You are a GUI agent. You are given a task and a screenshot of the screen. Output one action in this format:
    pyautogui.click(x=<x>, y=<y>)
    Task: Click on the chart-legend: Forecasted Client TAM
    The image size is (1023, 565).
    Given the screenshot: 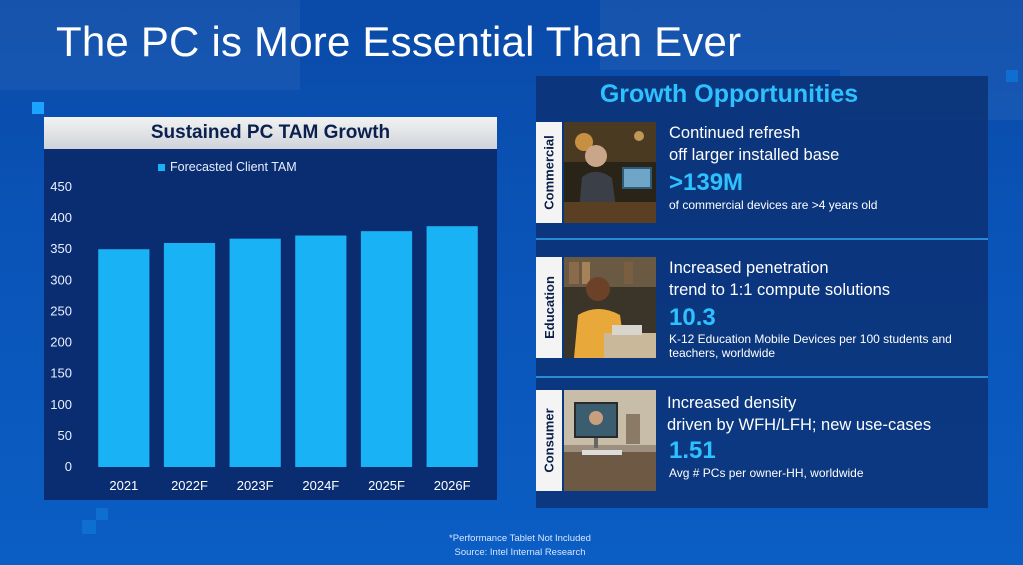 What is the action you would take?
    pyautogui.click(x=227, y=167)
    